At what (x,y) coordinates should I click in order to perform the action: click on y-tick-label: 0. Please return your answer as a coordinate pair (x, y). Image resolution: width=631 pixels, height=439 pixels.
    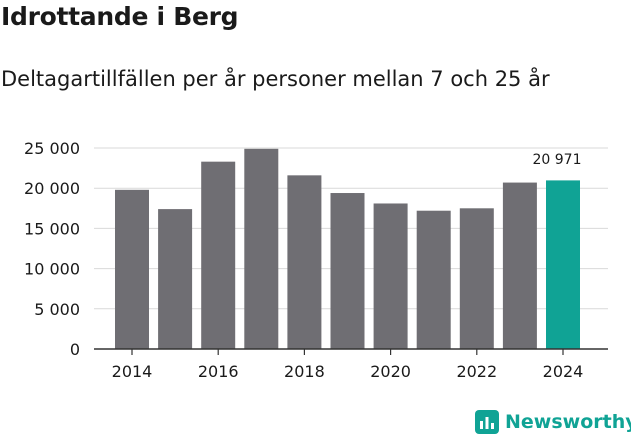
    Looking at the image, I should click on (75, 349).